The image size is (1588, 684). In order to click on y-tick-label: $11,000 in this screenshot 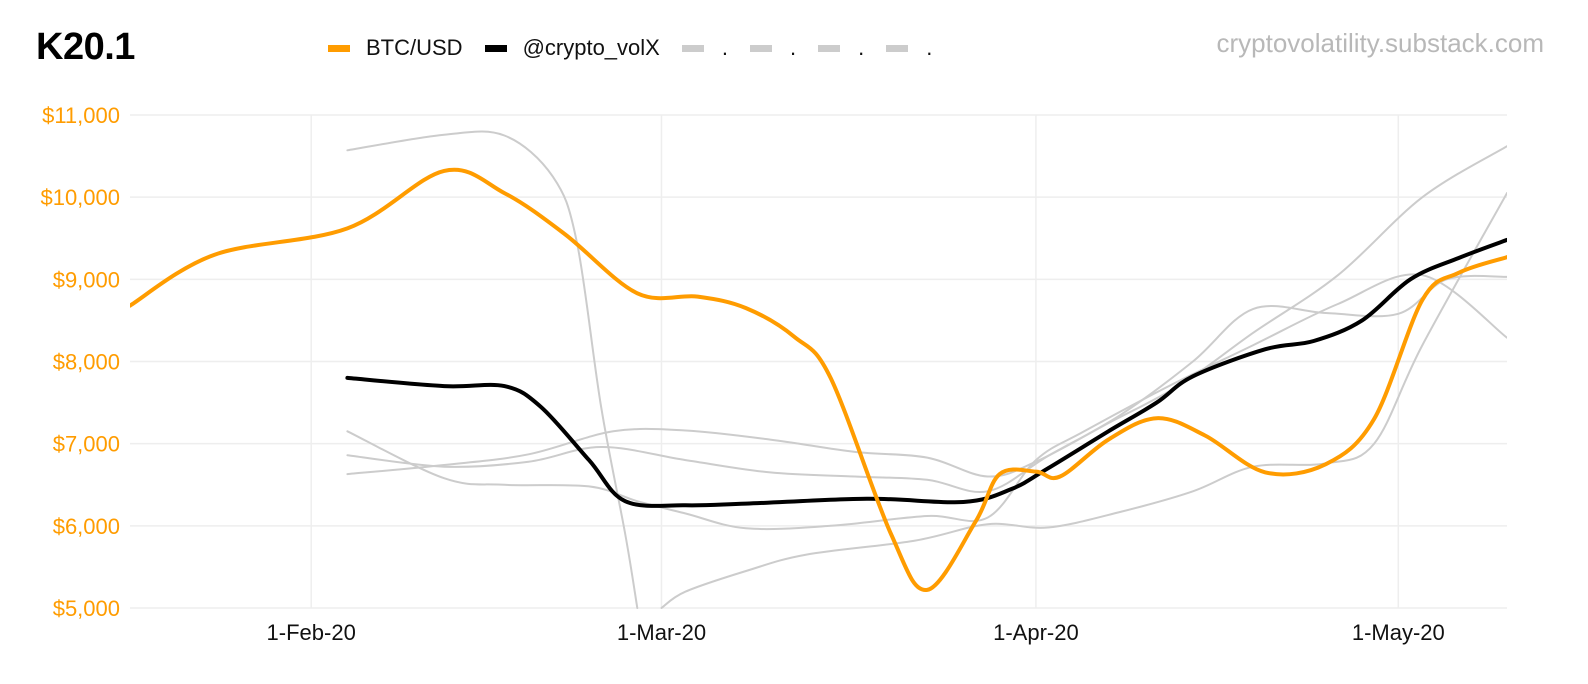, I will do `click(81, 115)`.